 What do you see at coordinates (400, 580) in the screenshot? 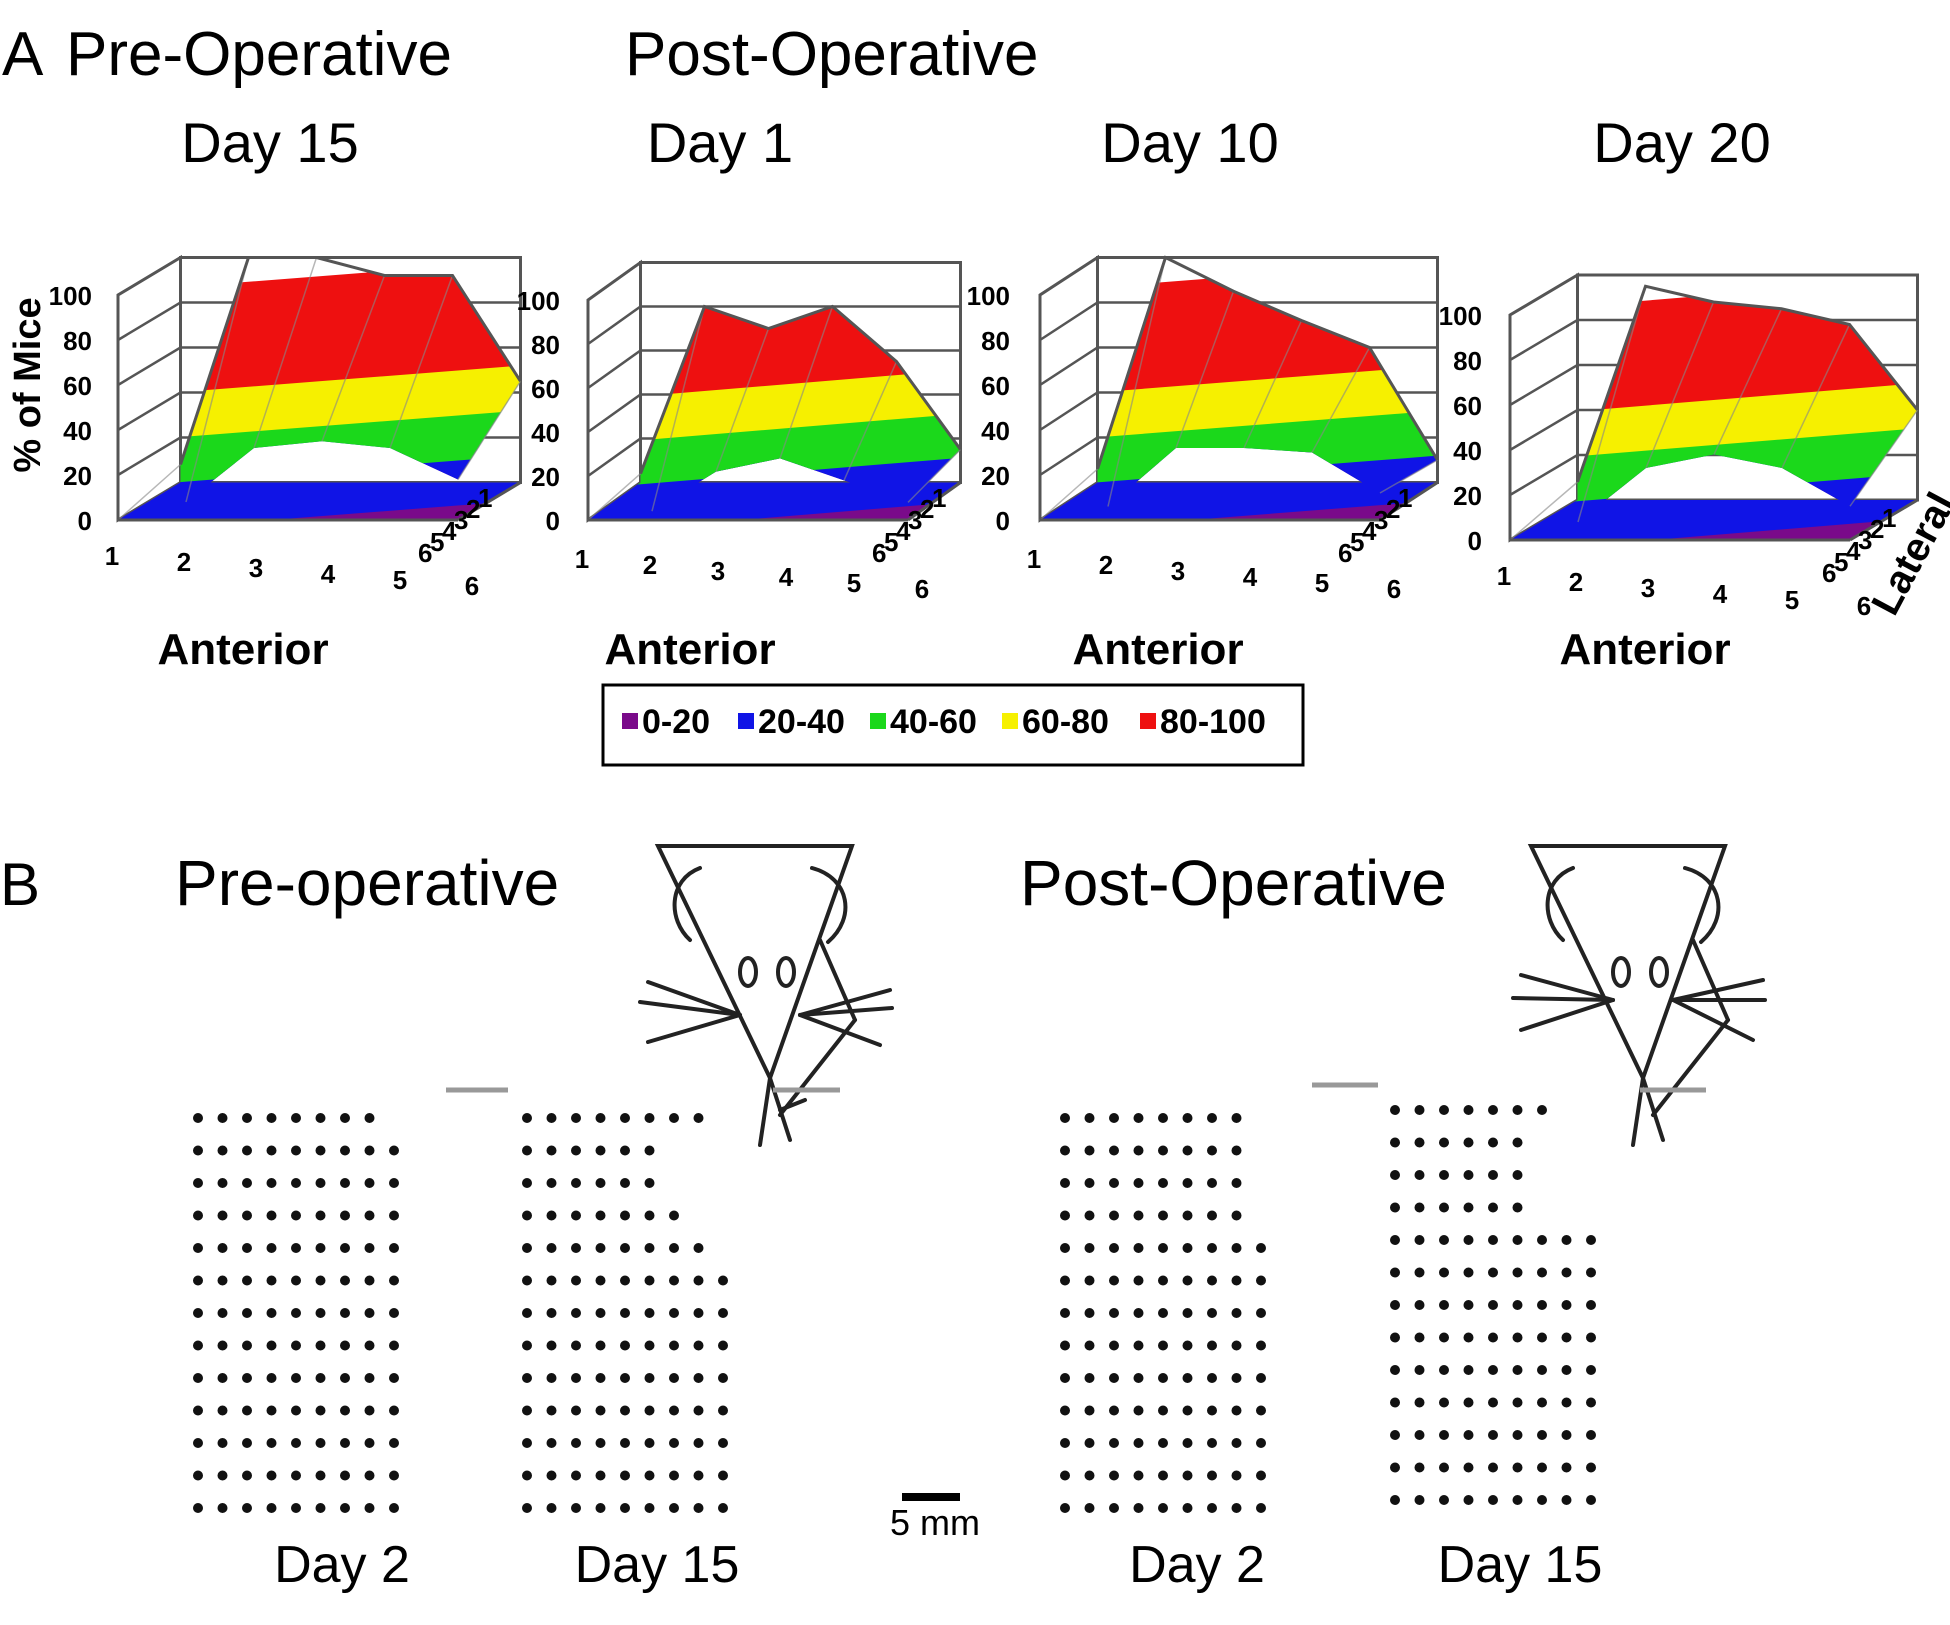
I see `x-tick-label: 5` at bounding box center [400, 580].